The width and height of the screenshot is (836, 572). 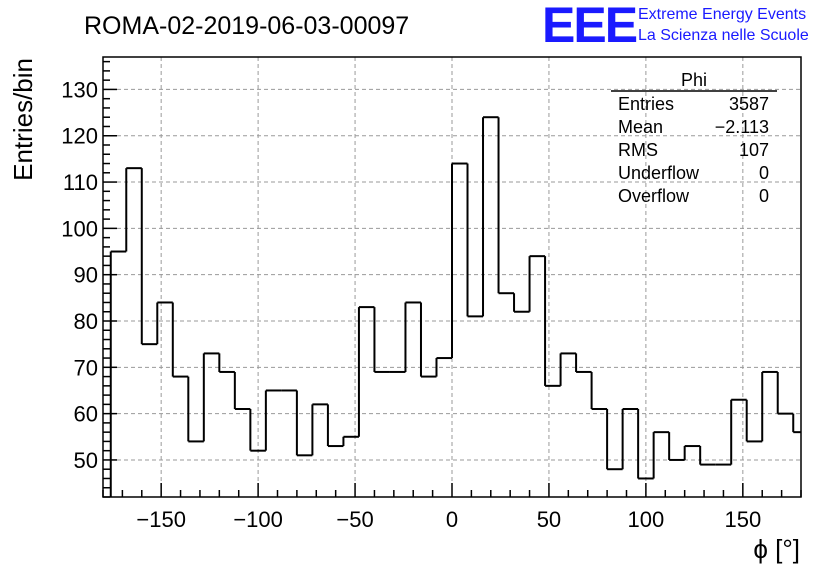 I want to click on x-tick-label: 0, so click(x=452, y=519).